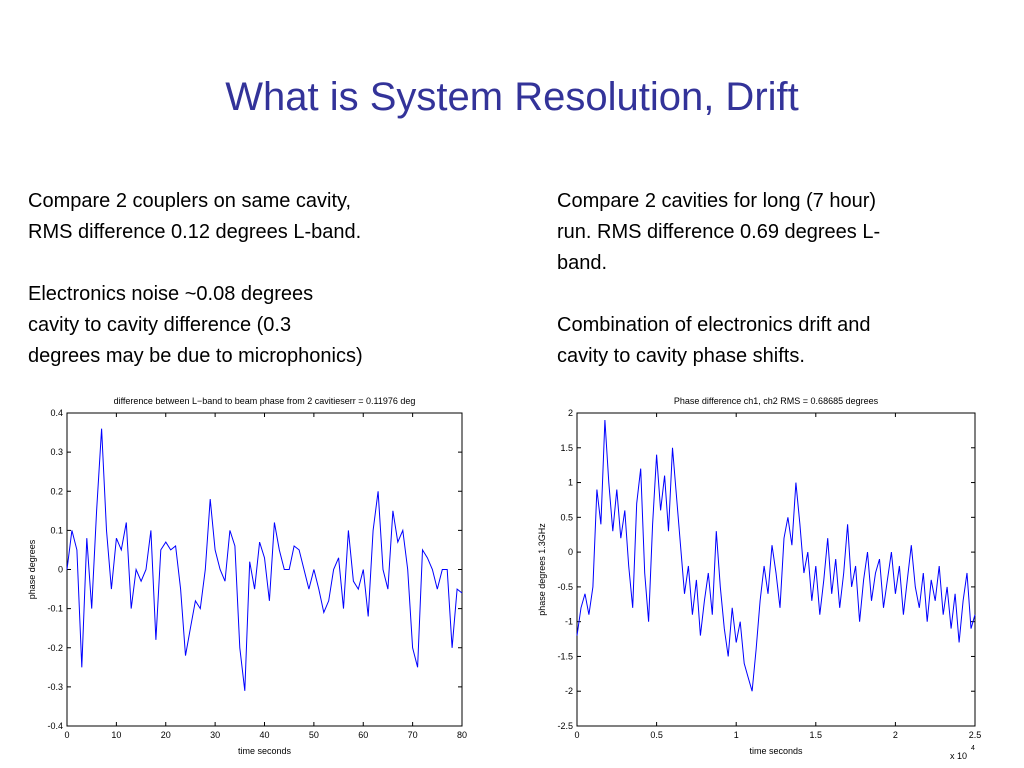 Image resolution: width=1024 pixels, height=768 pixels. I want to click on y-tick-label: -0.3, so click(55, 687).